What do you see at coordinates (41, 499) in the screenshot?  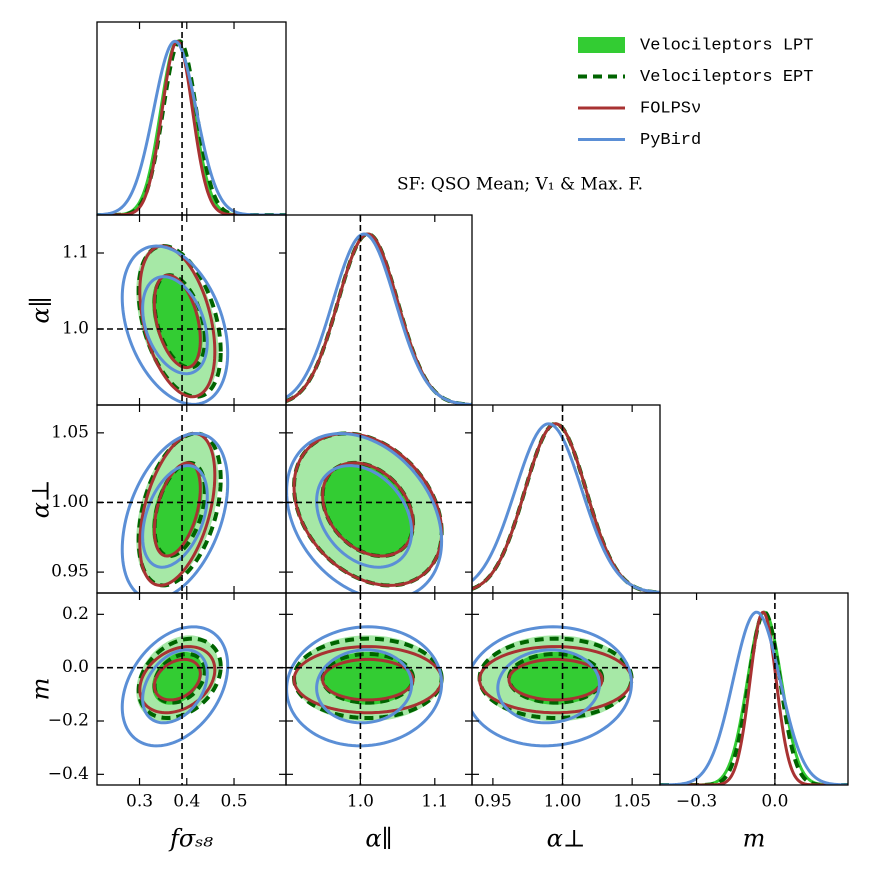 I see `y-axis-label: α⊥` at bounding box center [41, 499].